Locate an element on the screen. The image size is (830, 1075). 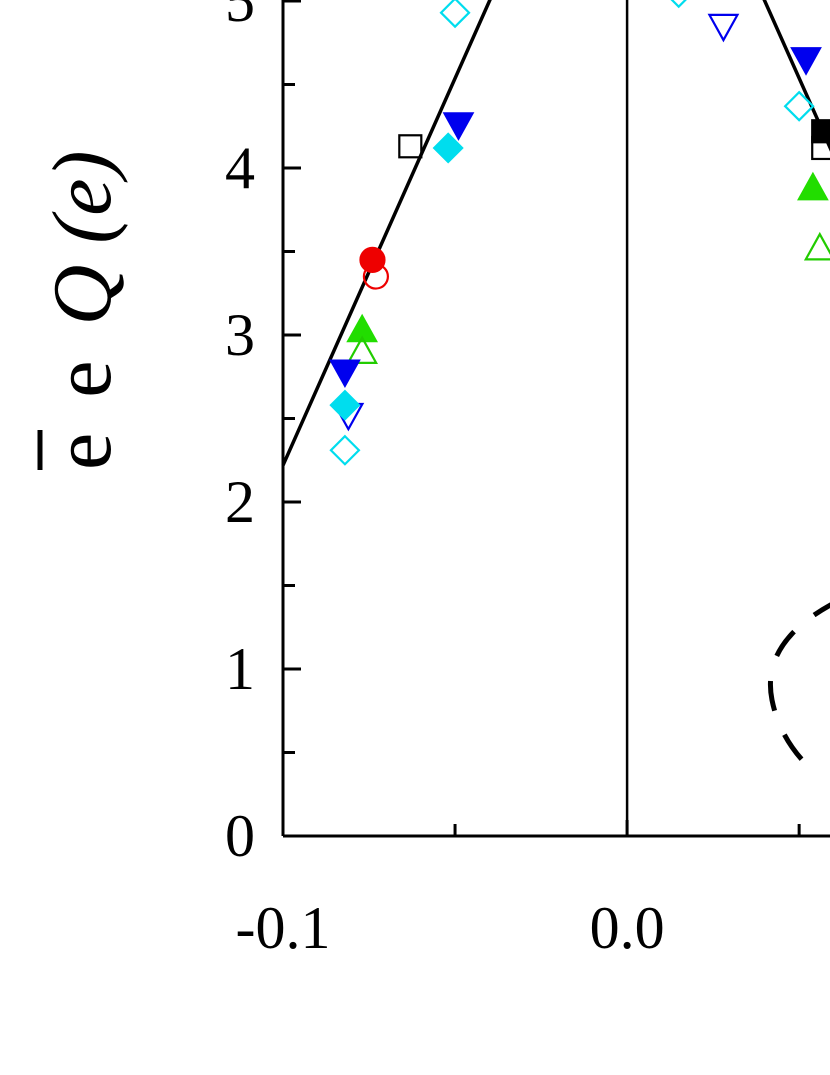
y-tick-label: 2 is located at coordinates (240, 502).